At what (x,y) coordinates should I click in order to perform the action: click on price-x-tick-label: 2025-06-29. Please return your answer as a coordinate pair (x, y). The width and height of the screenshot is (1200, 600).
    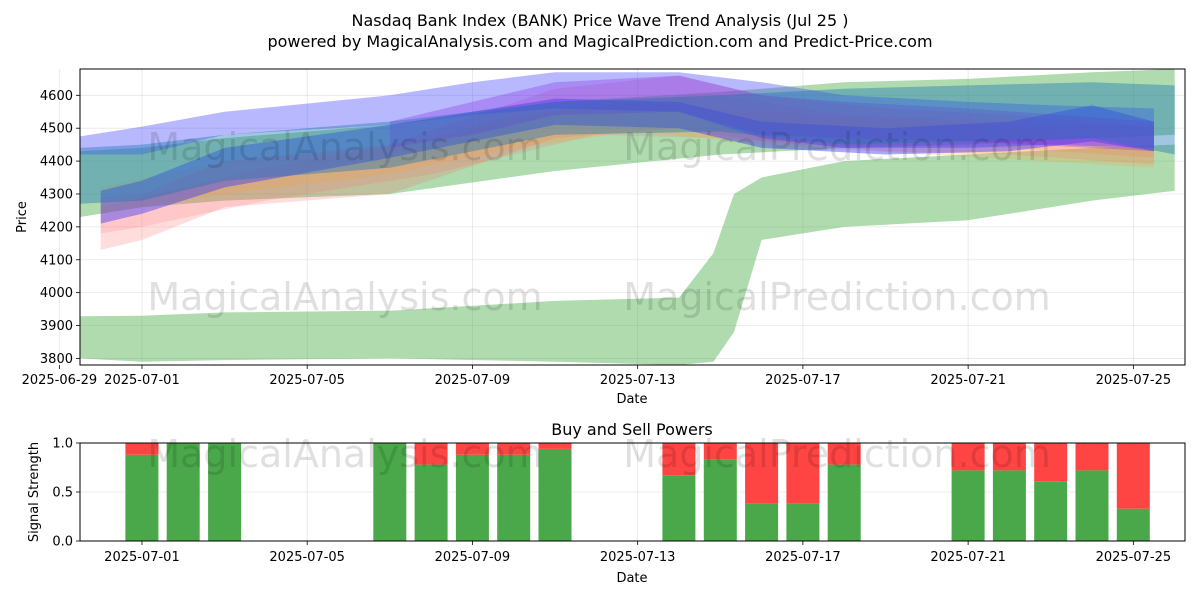
    Looking at the image, I should click on (60, 380).